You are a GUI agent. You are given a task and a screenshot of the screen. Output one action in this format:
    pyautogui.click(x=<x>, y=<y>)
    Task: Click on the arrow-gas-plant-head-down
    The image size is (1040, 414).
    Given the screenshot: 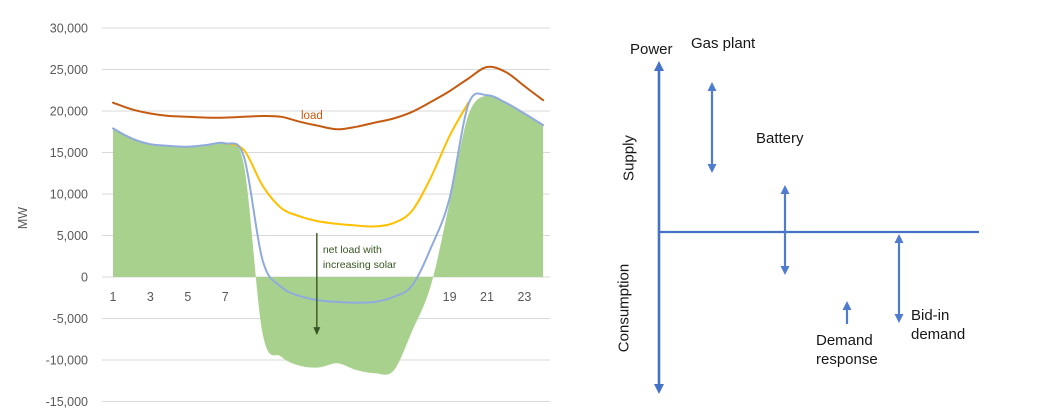 What is the action you would take?
    pyautogui.click(x=712, y=168)
    